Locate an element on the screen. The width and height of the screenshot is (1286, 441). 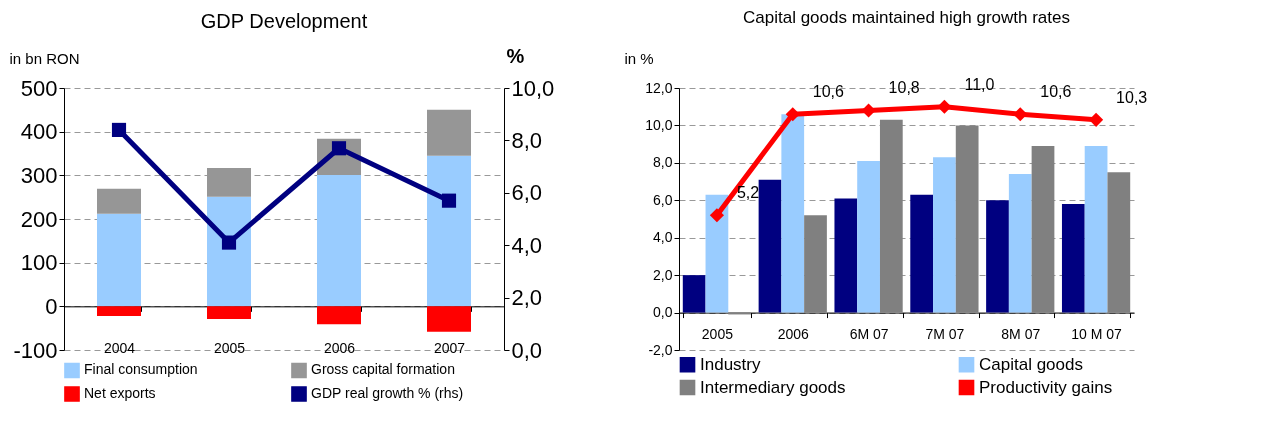
y-axis-title: in % is located at coordinates (639, 58).